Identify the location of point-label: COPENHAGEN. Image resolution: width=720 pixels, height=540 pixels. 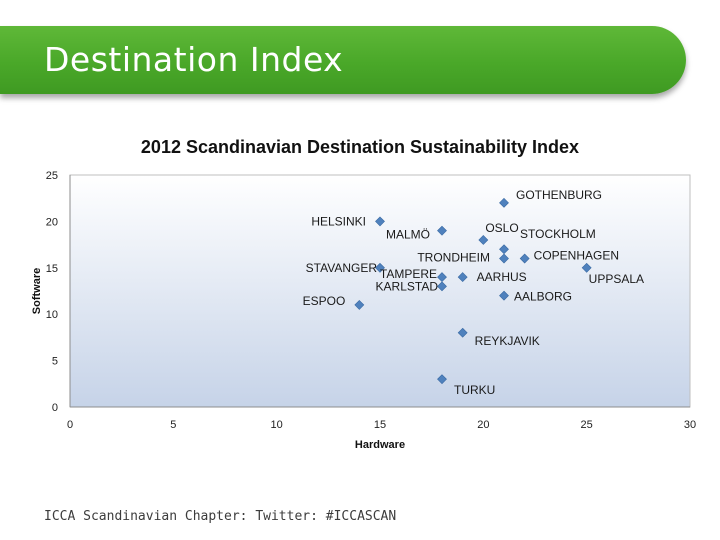
(576, 256).